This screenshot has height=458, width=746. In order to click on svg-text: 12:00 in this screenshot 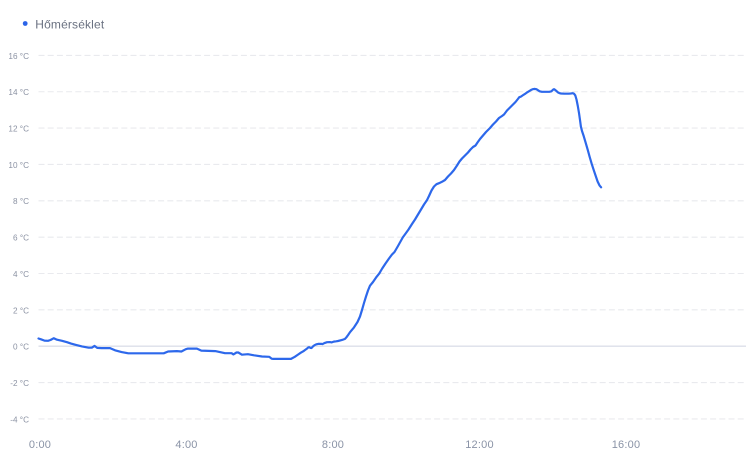, I will do `click(479, 445)`.